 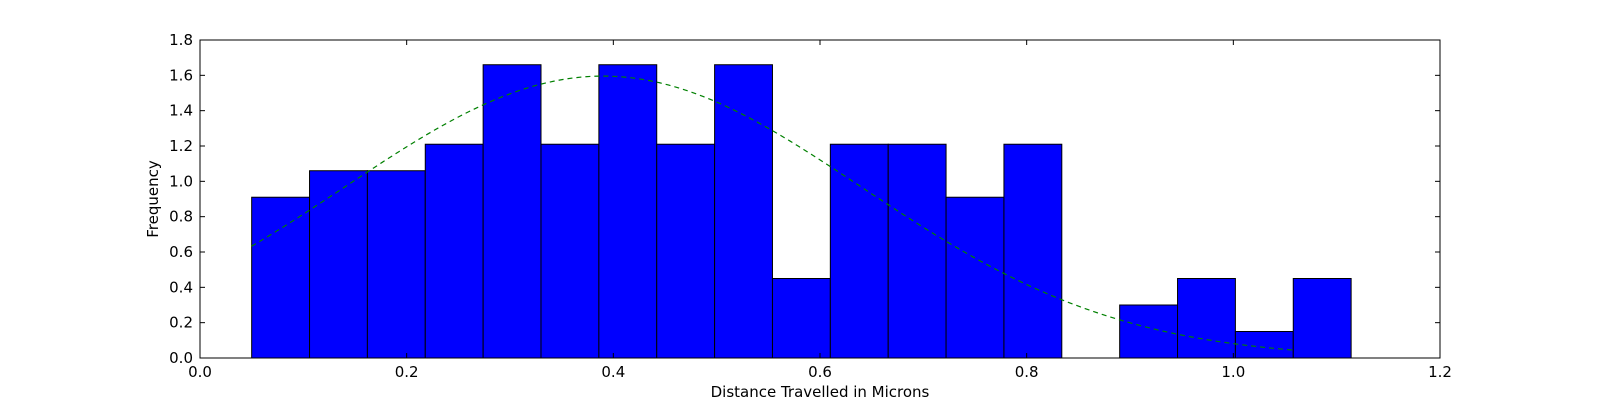 I want to click on y-tick-label: 1.0, so click(x=181, y=181).